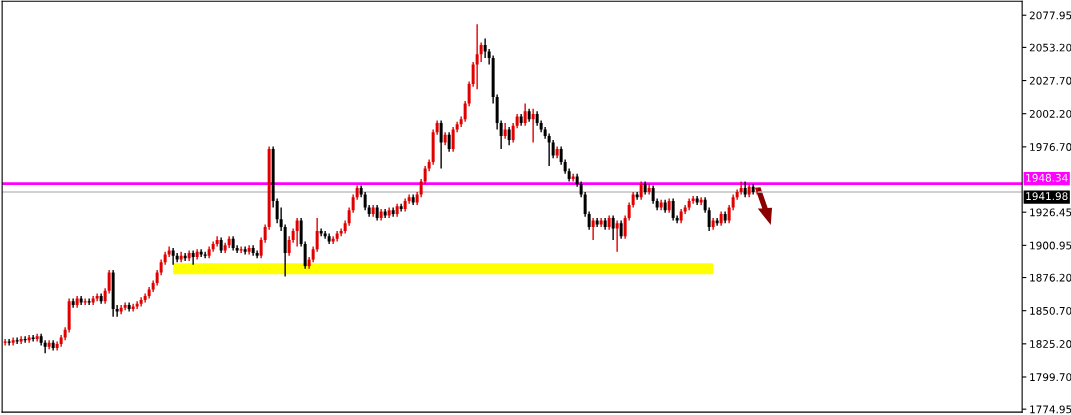  Describe the element at coordinates (1047, 177) in the screenshot. I see `ref-line-label: 1948.34` at that location.